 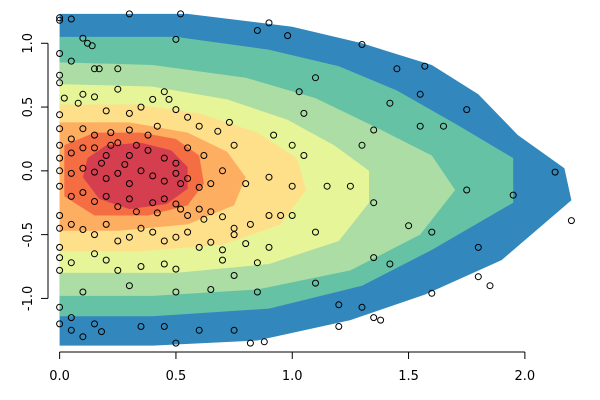 What do you see at coordinates (28, 298) in the screenshot?
I see `y-tick-label: -1.0` at bounding box center [28, 298].